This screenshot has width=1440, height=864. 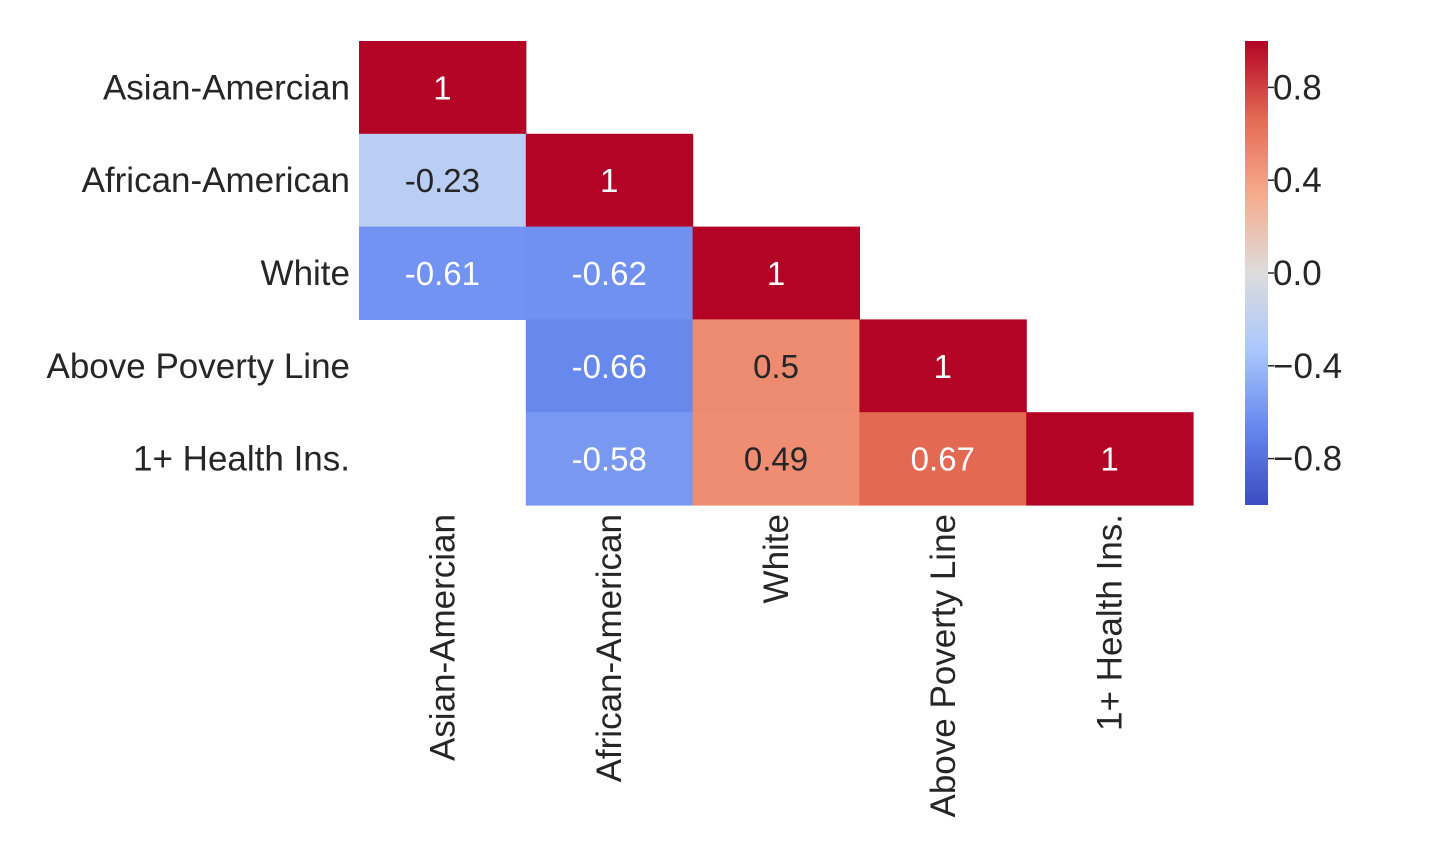 I want to click on colorbar: 0.8 0.4 0.0 −0.4 −0.8, so click(x=1293, y=273).